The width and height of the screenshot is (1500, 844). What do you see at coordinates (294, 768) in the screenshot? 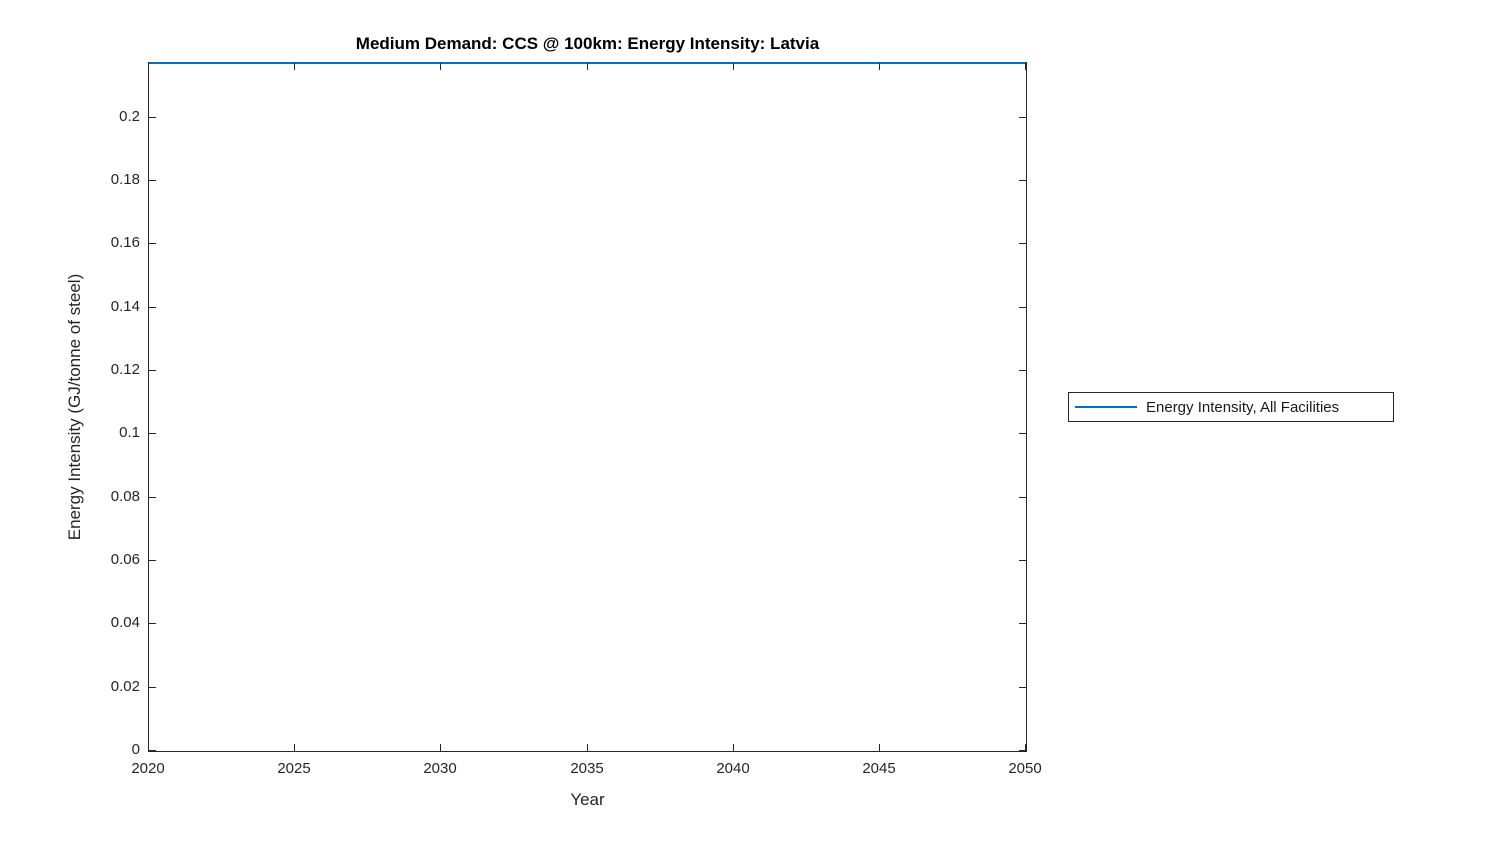
I see `x-tick-label: 2025` at bounding box center [294, 768].